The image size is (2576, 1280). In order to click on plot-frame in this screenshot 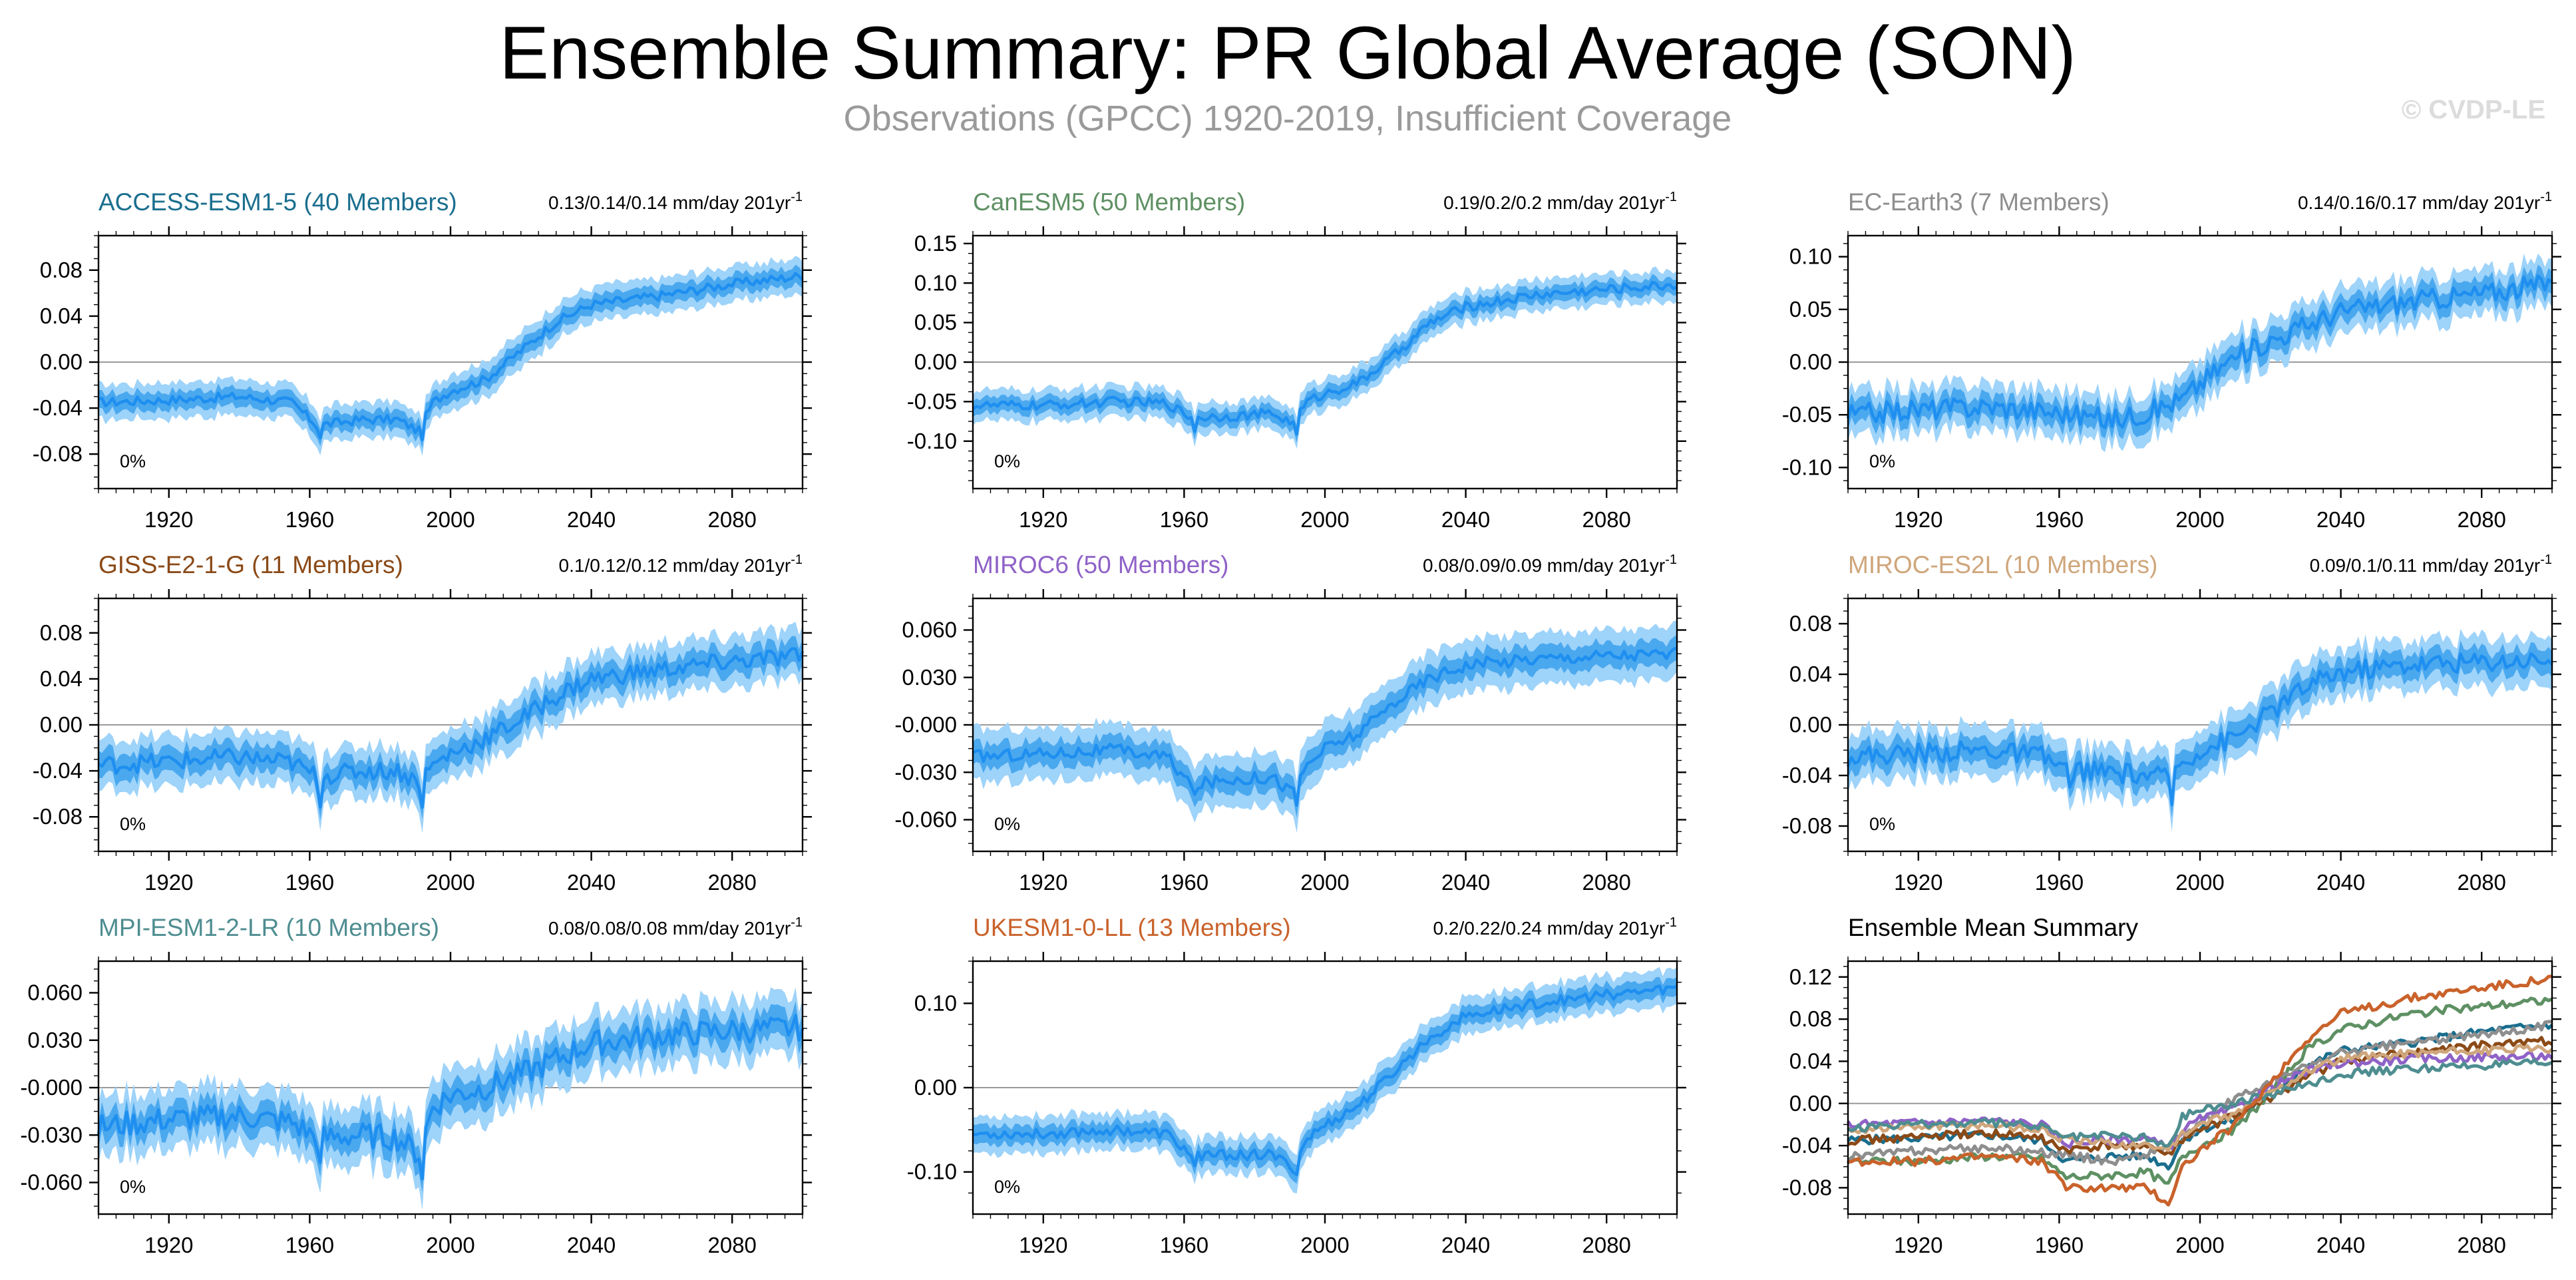, I will do `click(2200, 1087)`.